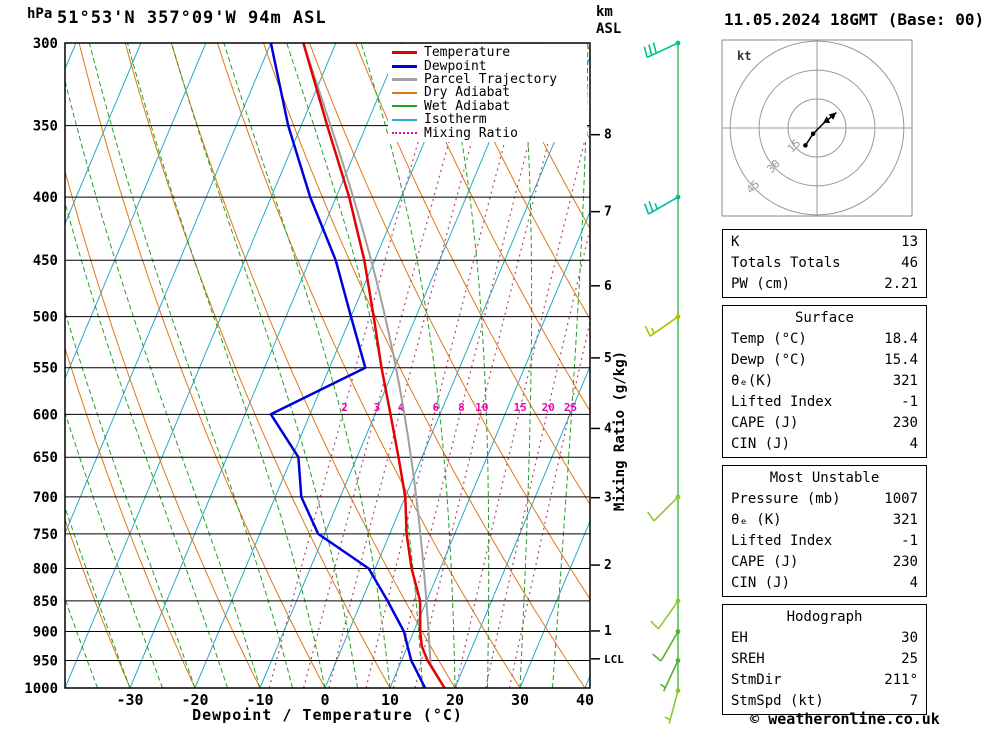 The height and width of the screenshot is (733, 1000). I want to click on pressure-tick-label: 1000, so click(41, 689).